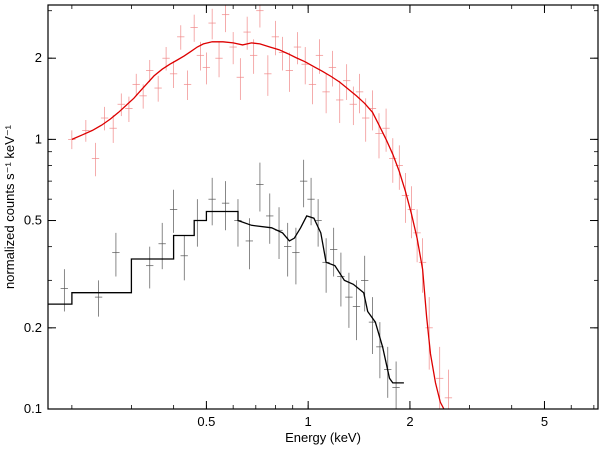 The width and height of the screenshot is (600, 452). What do you see at coordinates (409, 421) in the screenshot?
I see `x-tick-label: 2` at bounding box center [409, 421].